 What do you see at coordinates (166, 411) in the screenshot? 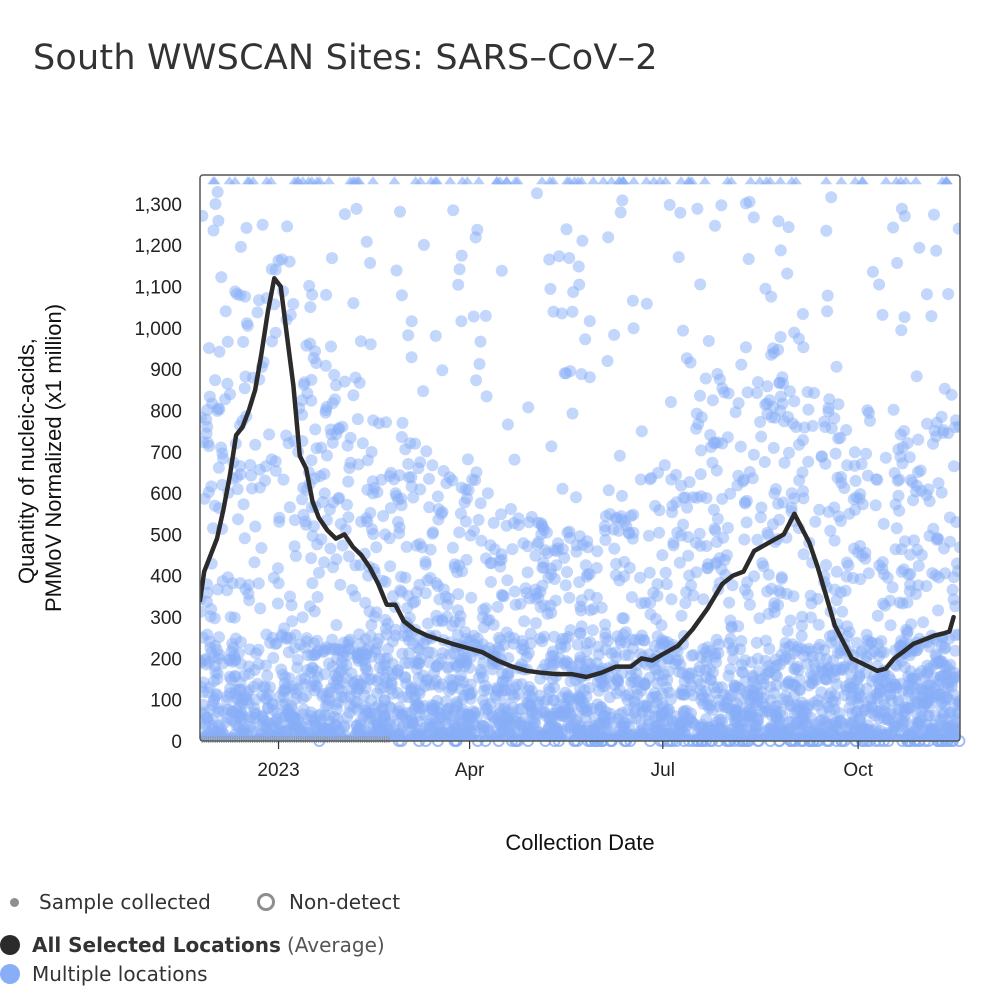
I see `y-tick-label: 800` at bounding box center [166, 411].